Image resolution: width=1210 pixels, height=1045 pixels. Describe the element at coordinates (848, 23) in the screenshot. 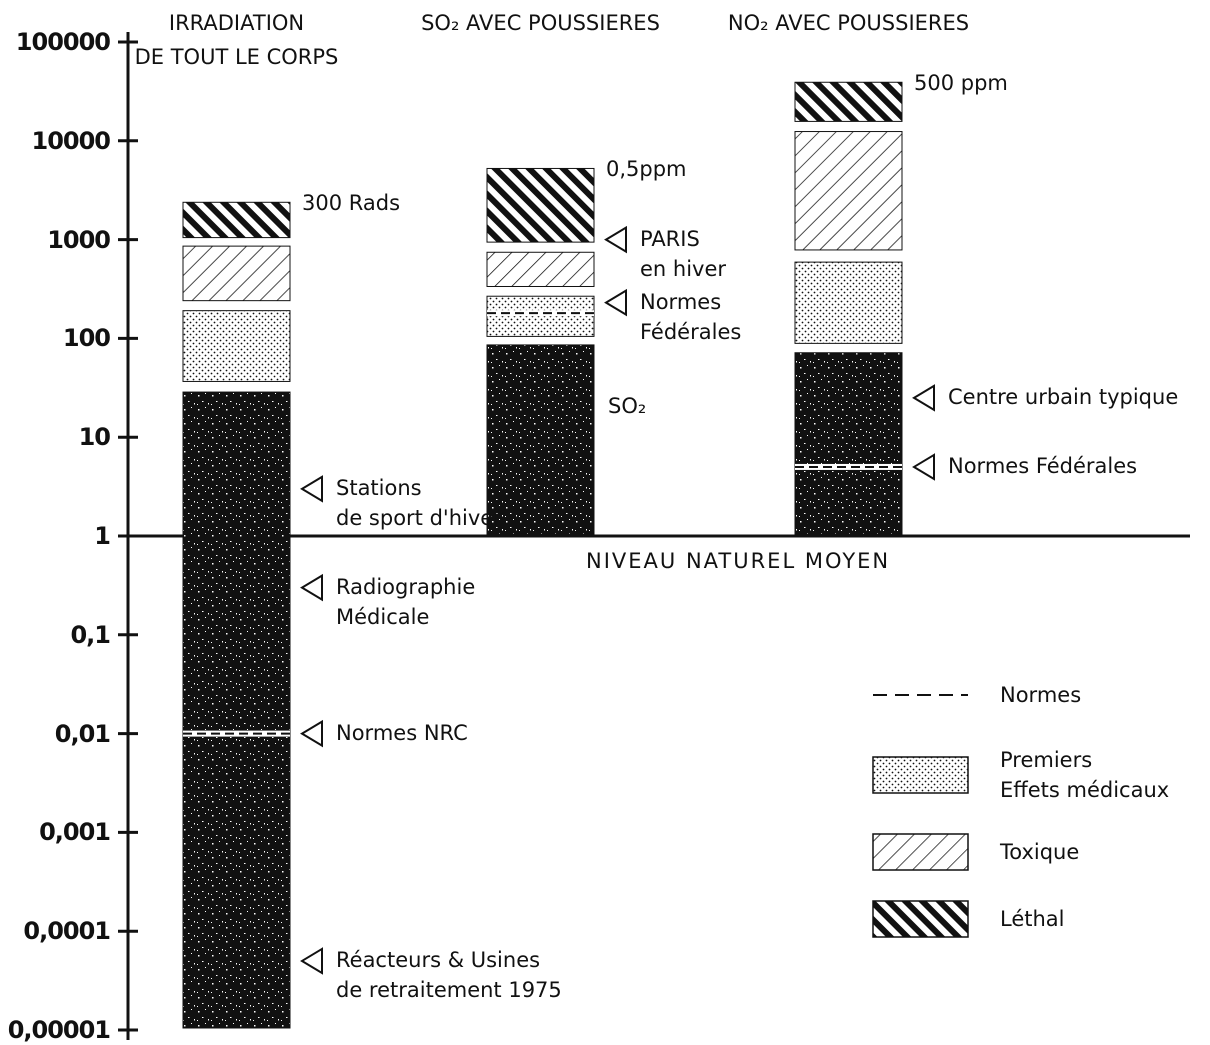

I see `column-title: NO₂ AVEC POUSSIERES` at that location.